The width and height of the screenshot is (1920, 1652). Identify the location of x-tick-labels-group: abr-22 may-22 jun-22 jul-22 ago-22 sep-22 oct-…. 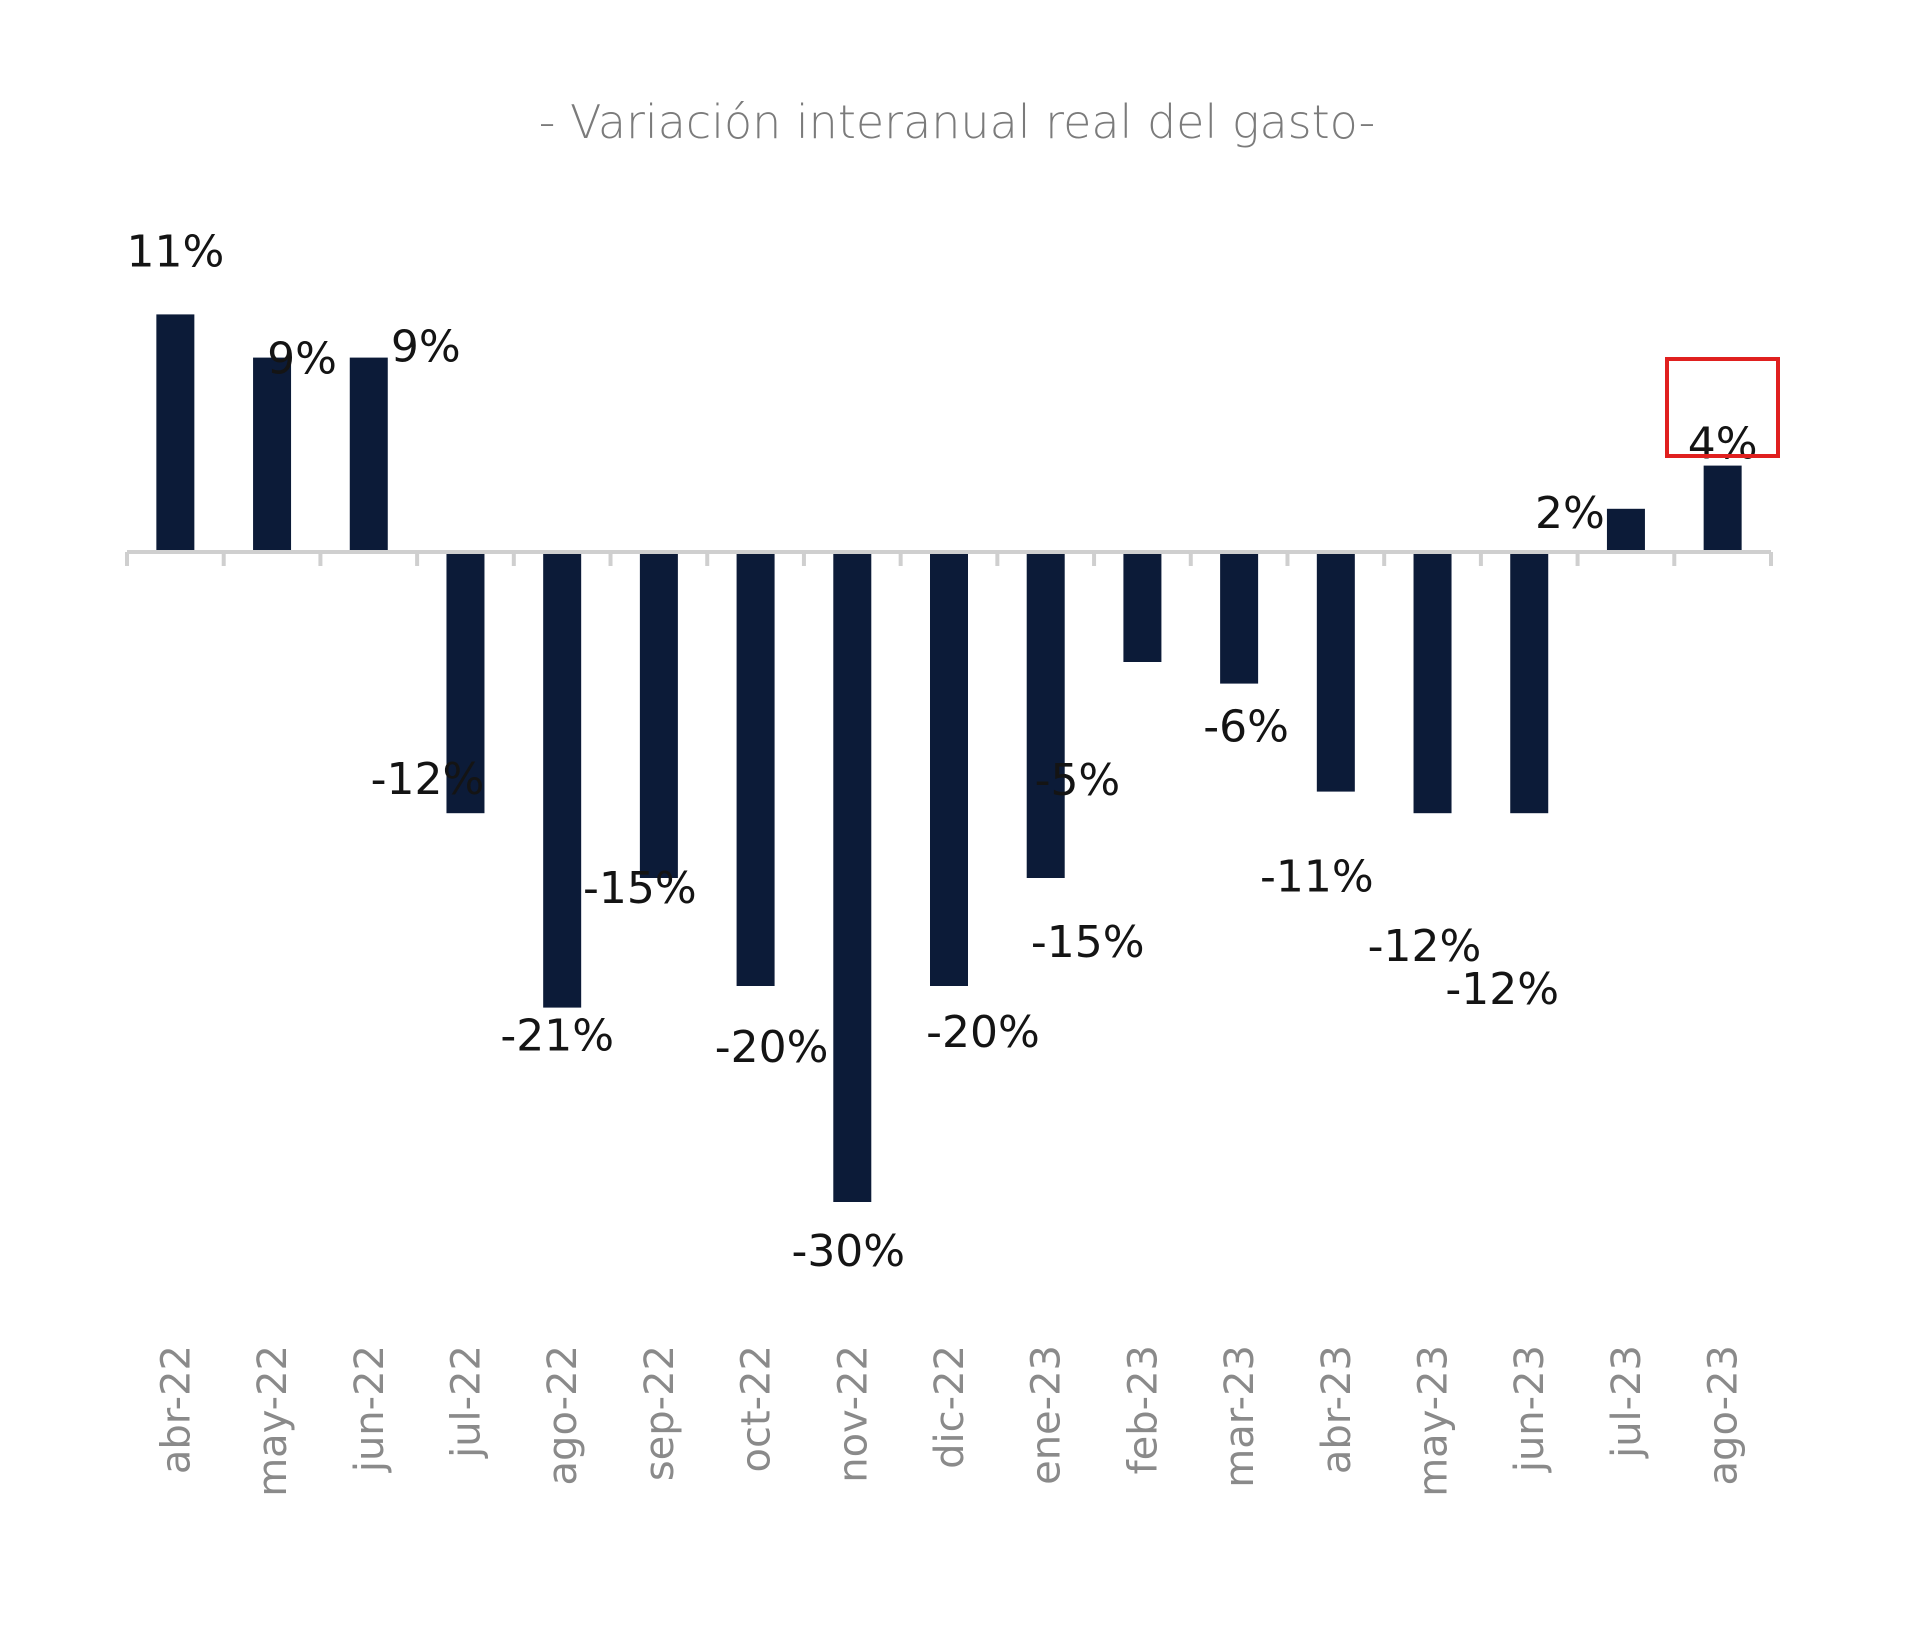
(949, 1421).